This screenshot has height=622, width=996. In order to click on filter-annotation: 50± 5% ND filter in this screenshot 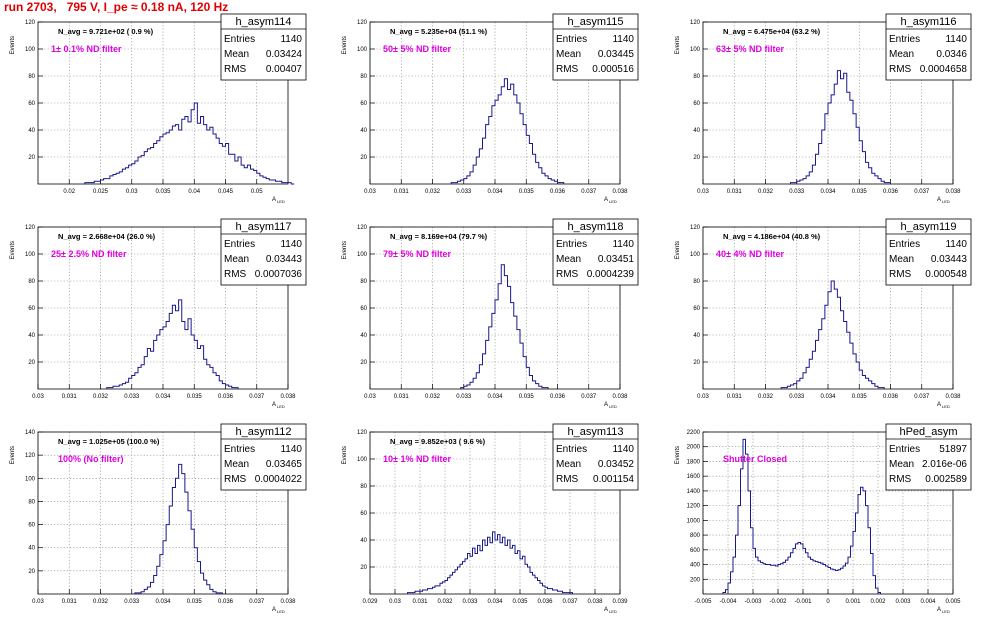, I will do `click(417, 49)`.